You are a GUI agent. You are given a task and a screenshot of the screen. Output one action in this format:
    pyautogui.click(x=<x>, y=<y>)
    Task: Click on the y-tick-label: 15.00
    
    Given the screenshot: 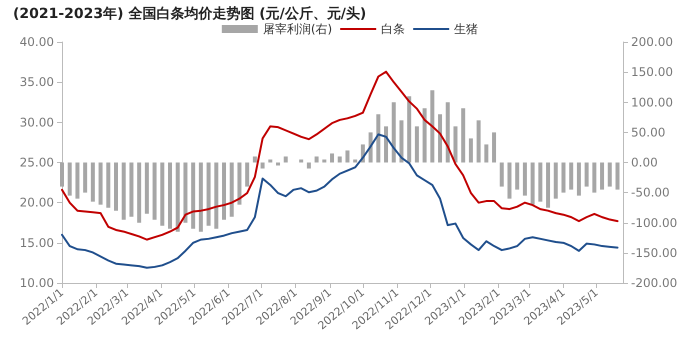 What is the action you would take?
    pyautogui.click(x=37, y=243)
    